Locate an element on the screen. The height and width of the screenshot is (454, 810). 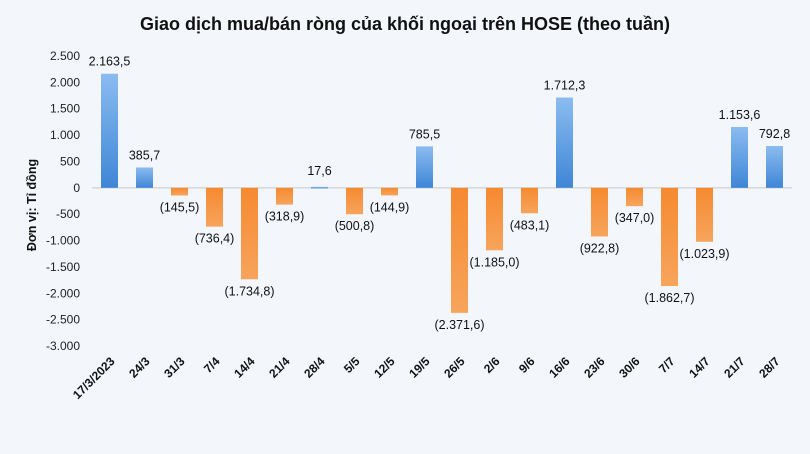
data-label: (736,4) is located at coordinates (215, 239).